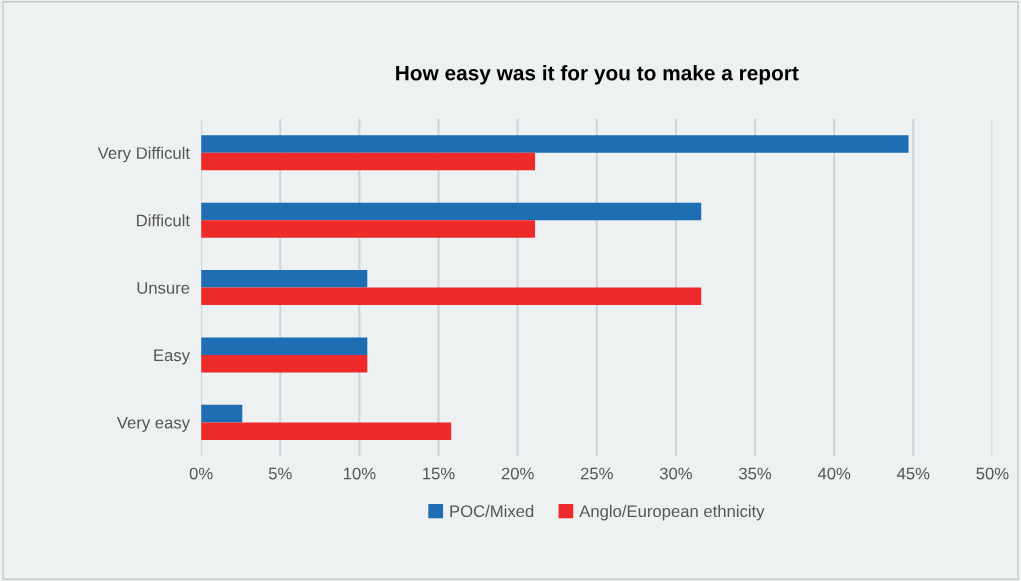 This screenshot has width=1021, height=581. Describe the element at coordinates (143, 154) in the screenshot. I see `y-tick-label: Very Difficult` at that location.